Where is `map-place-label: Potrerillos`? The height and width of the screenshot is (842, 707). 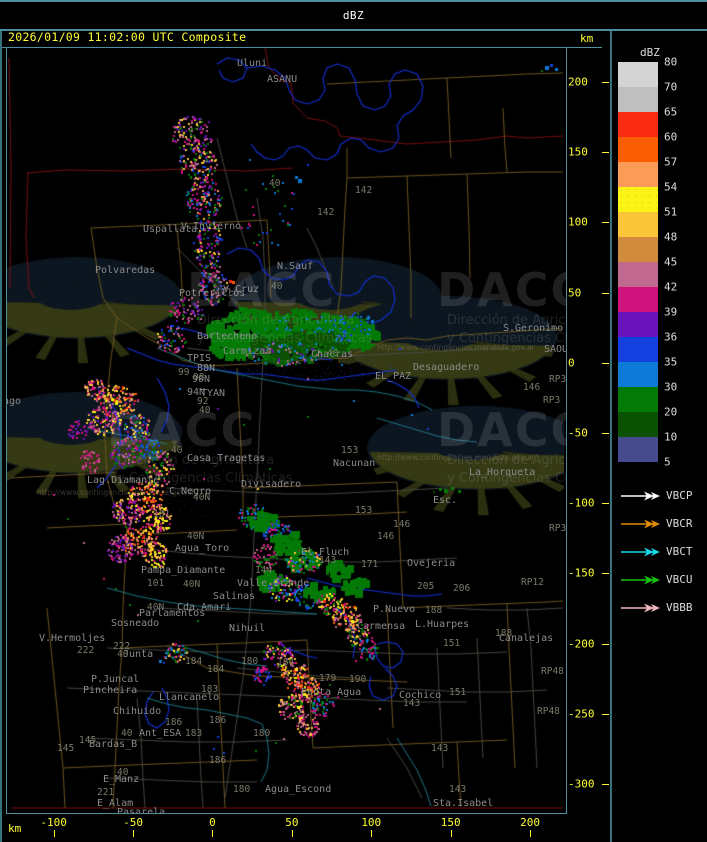
map-place-label: Potrerillos is located at coordinates (212, 293).